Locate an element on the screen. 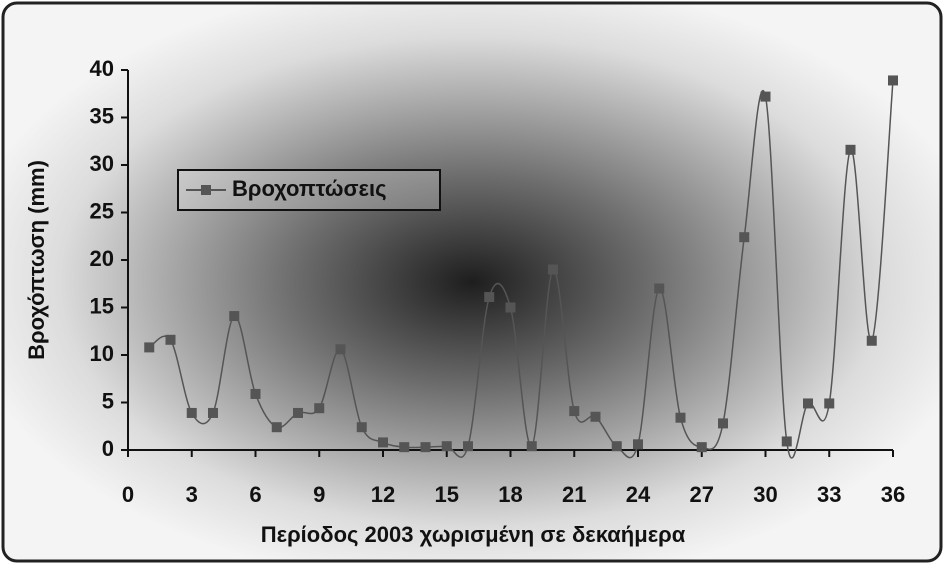 This screenshot has width=946, height=571. x-tick-label: 15 is located at coordinates (447, 494).